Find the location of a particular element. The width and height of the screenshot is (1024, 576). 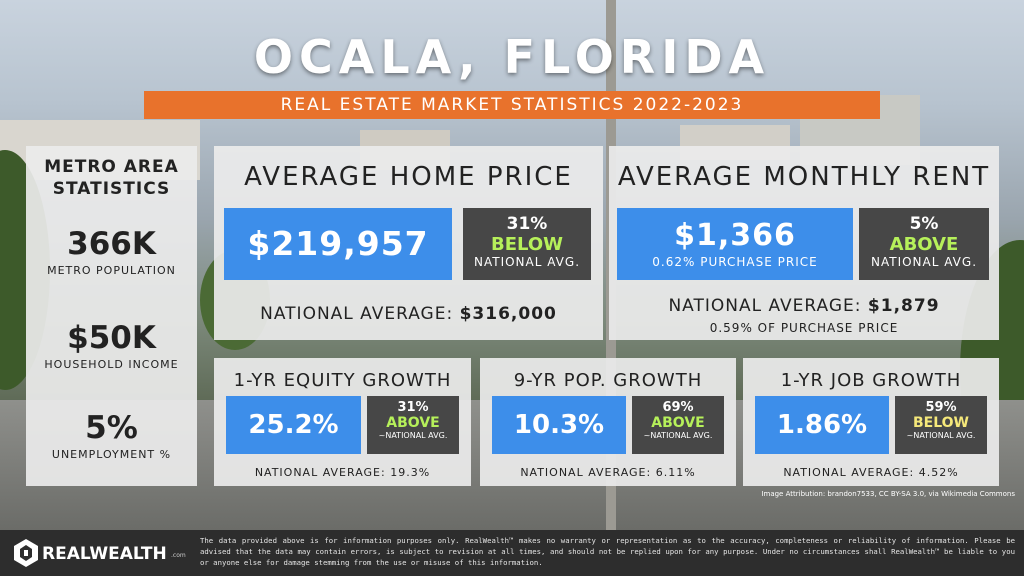

monthly-rent-sub: 0.62% PURCHASE PRICE is located at coordinates (735, 262).